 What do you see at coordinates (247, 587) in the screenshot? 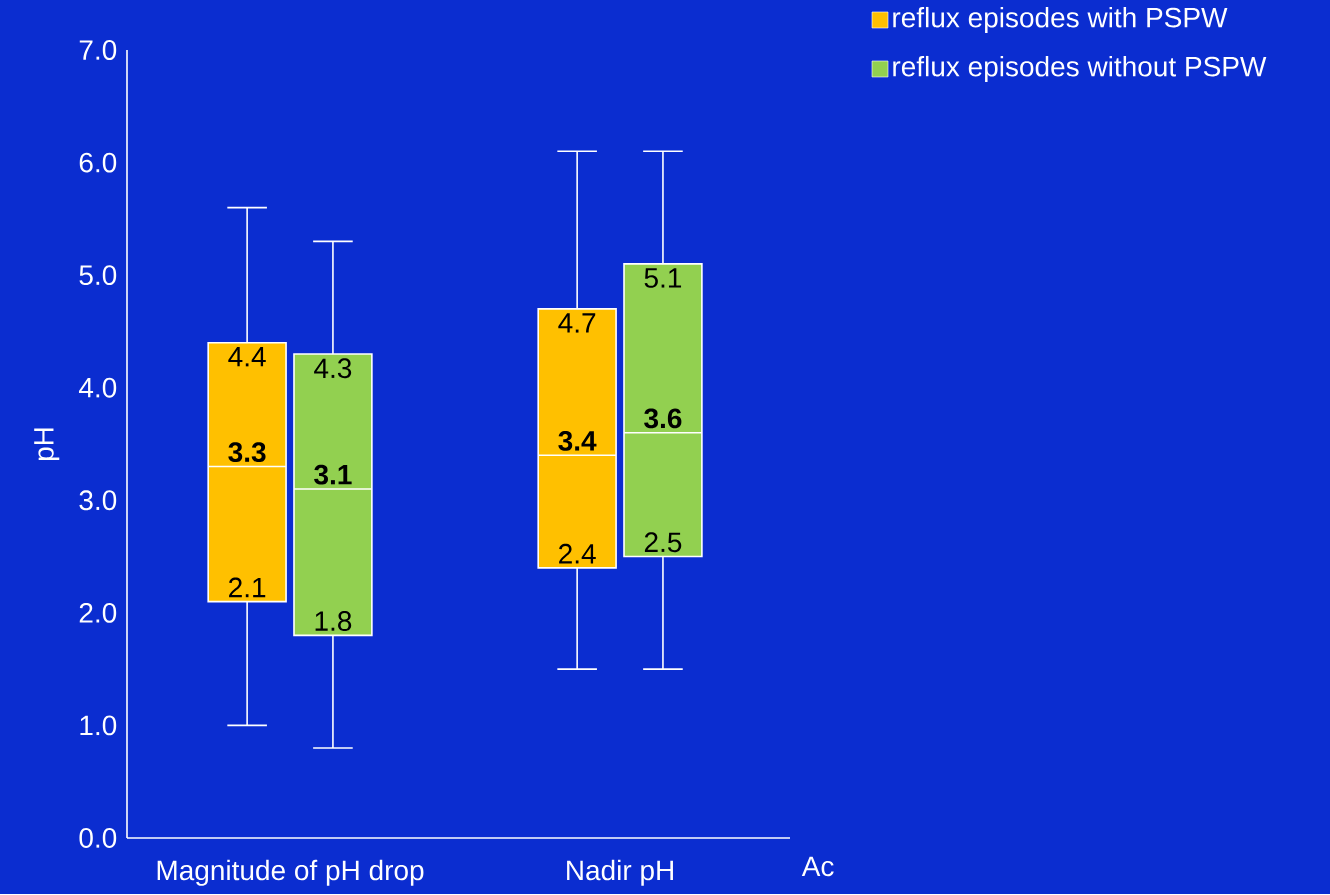
I see `annotation: 2.1` at bounding box center [247, 587].